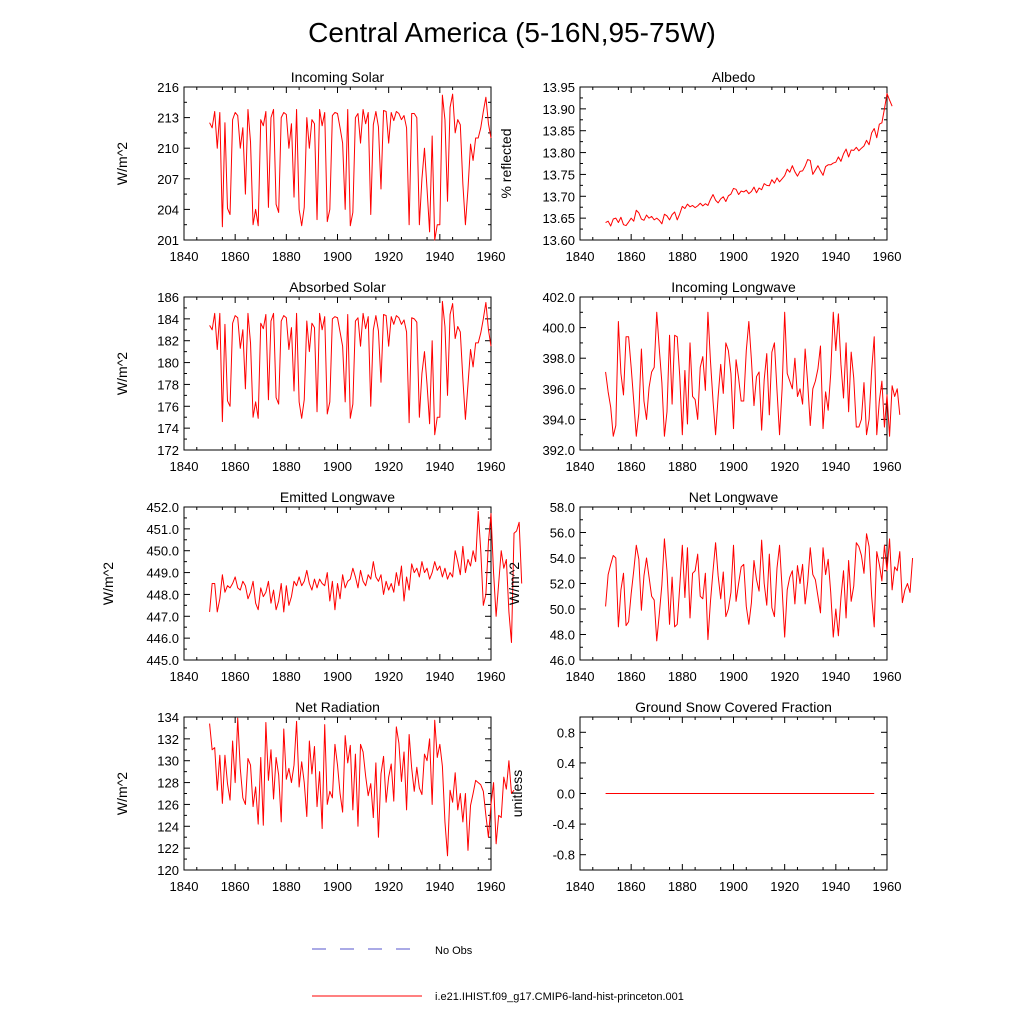 This screenshot has width=1024, height=1024. What do you see at coordinates (512, 32) in the screenshot?
I see `figure-title: Central America (5-16N,95-75W)` at bounding box center [512, 32].